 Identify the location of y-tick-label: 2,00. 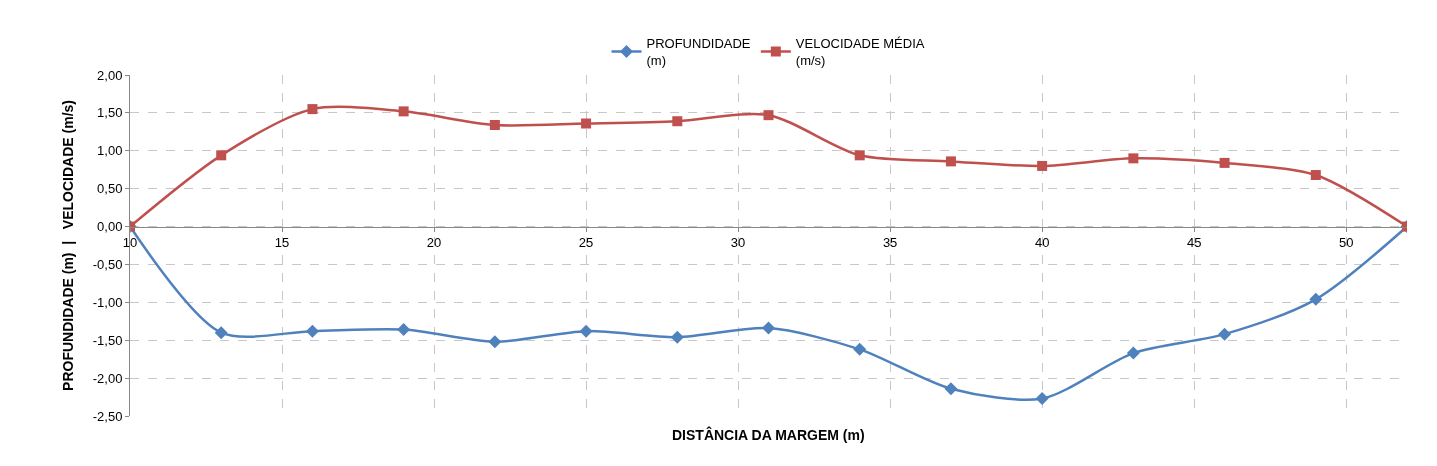
(110, 75).